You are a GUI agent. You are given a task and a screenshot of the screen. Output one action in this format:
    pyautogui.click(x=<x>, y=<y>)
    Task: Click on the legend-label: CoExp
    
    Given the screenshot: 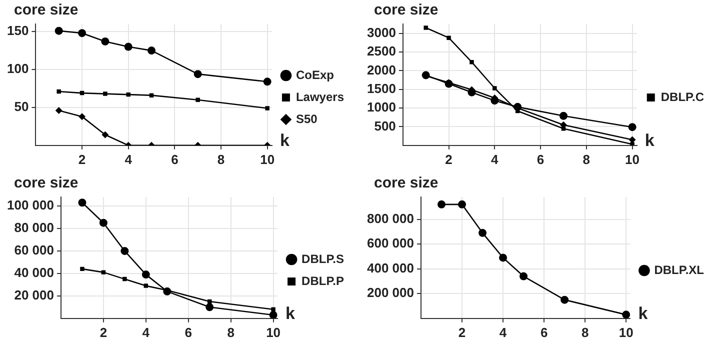 What is the action you would take?
    pyautogui.click(x=315, y=75)
    